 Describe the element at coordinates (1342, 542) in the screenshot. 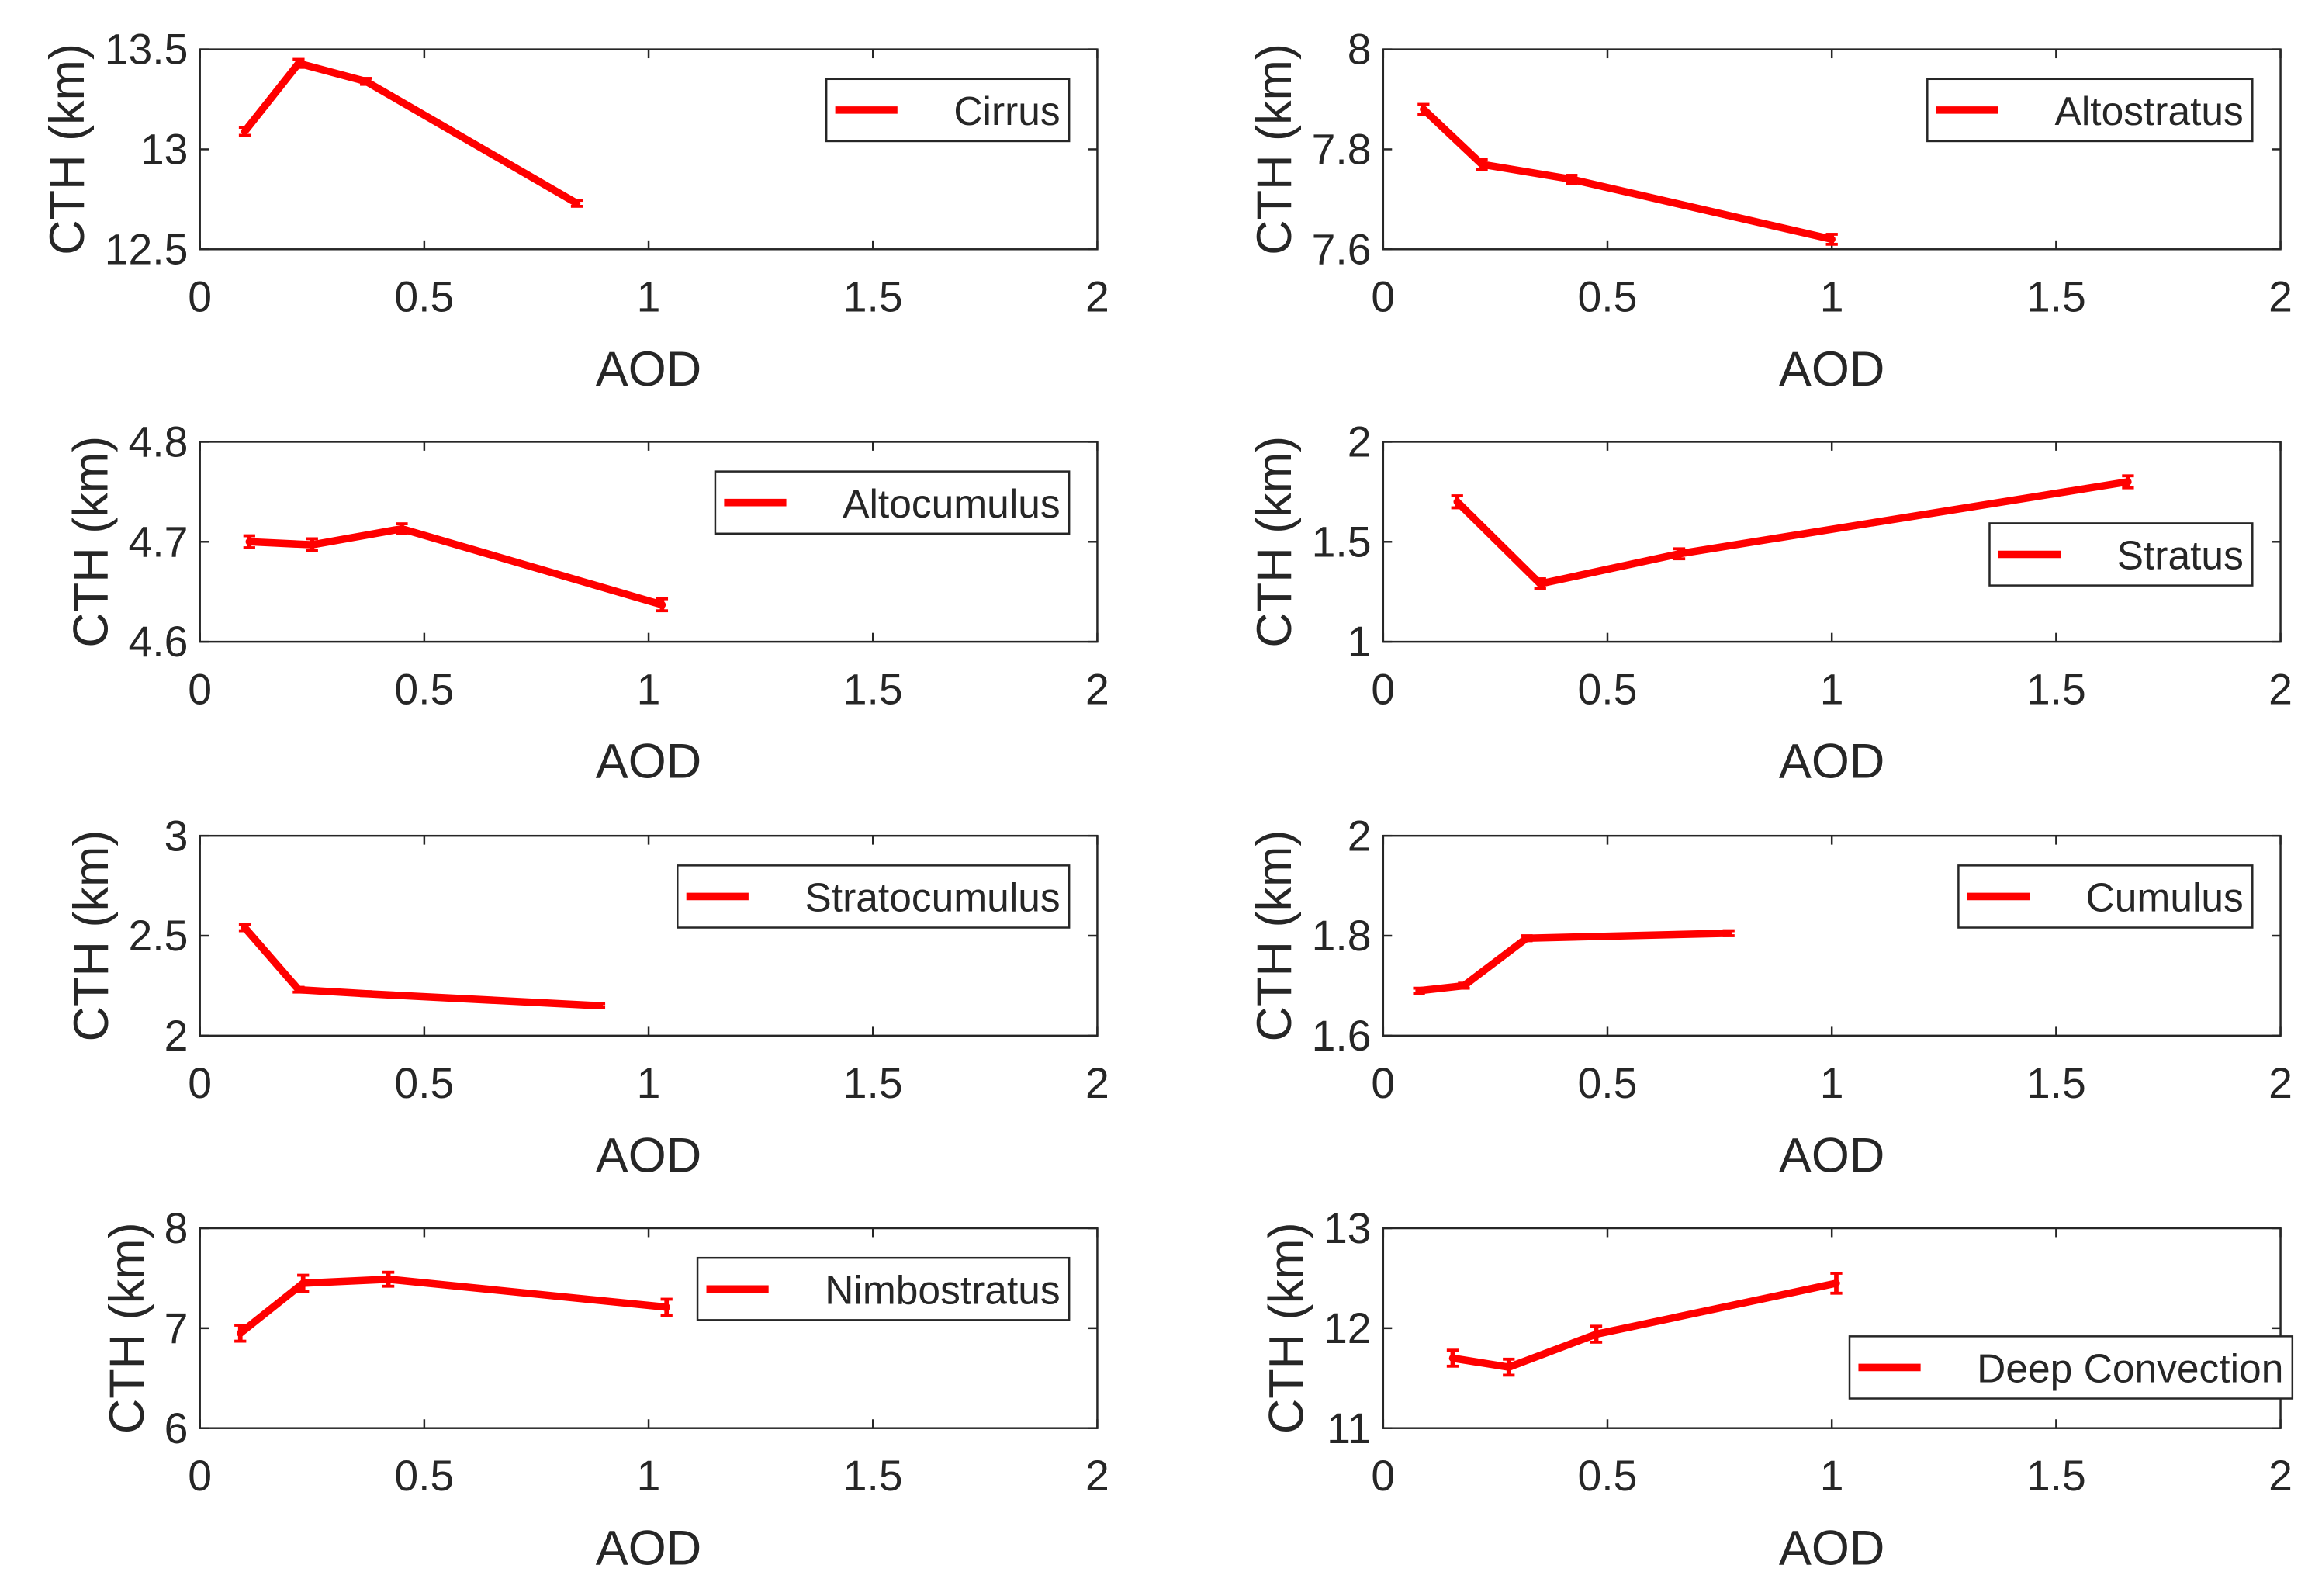

I see `y-tick-label: 1.5` at that location.